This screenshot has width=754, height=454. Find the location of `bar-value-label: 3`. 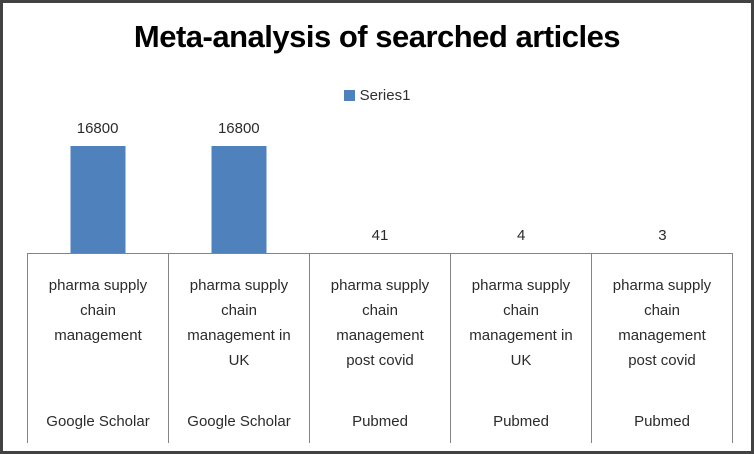

bar-value-label: 3 is located at coordinates (662, 235).